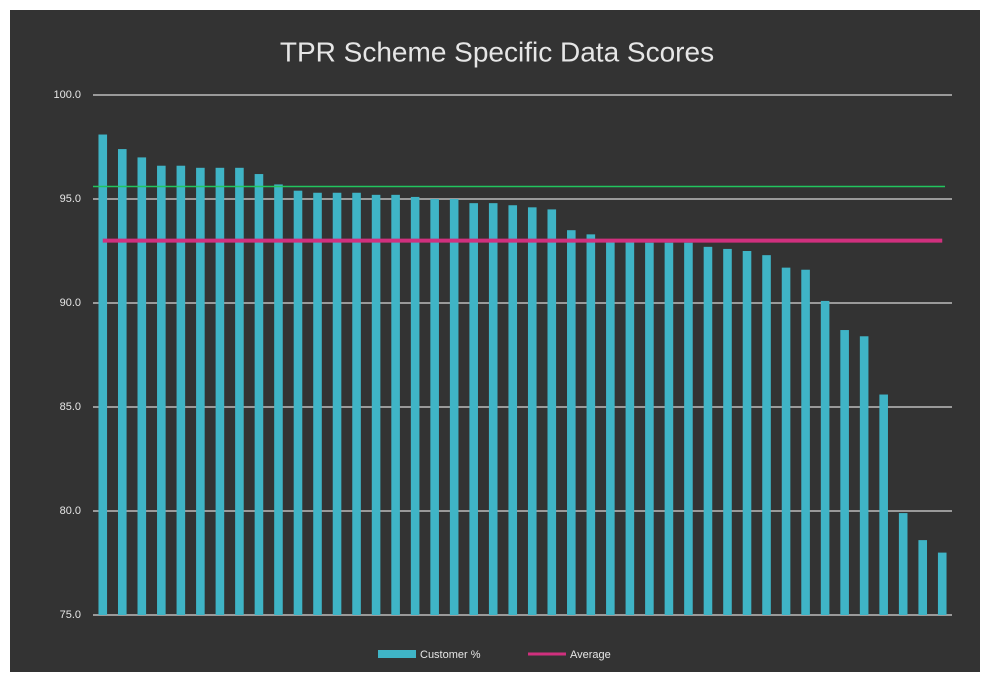 The width and height of the screenshot is (989, 682). I want to click on y-tick-label: 95.0, so click(70, 199).